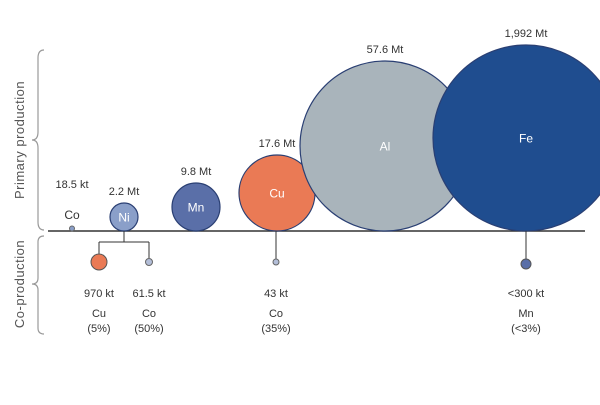 This screenshot has height=405, width=600. Describe the element at coordinates (19, 284) in the screenshot. I see `coproduction-label: Co-production` at that location.